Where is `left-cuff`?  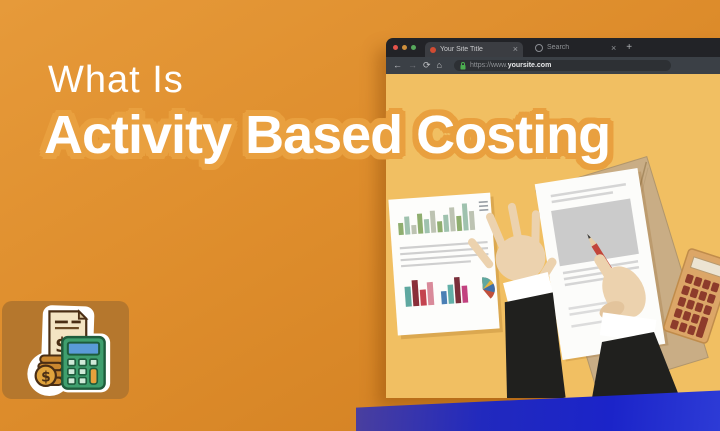 left-cuff is located at coordinates (528, 288).